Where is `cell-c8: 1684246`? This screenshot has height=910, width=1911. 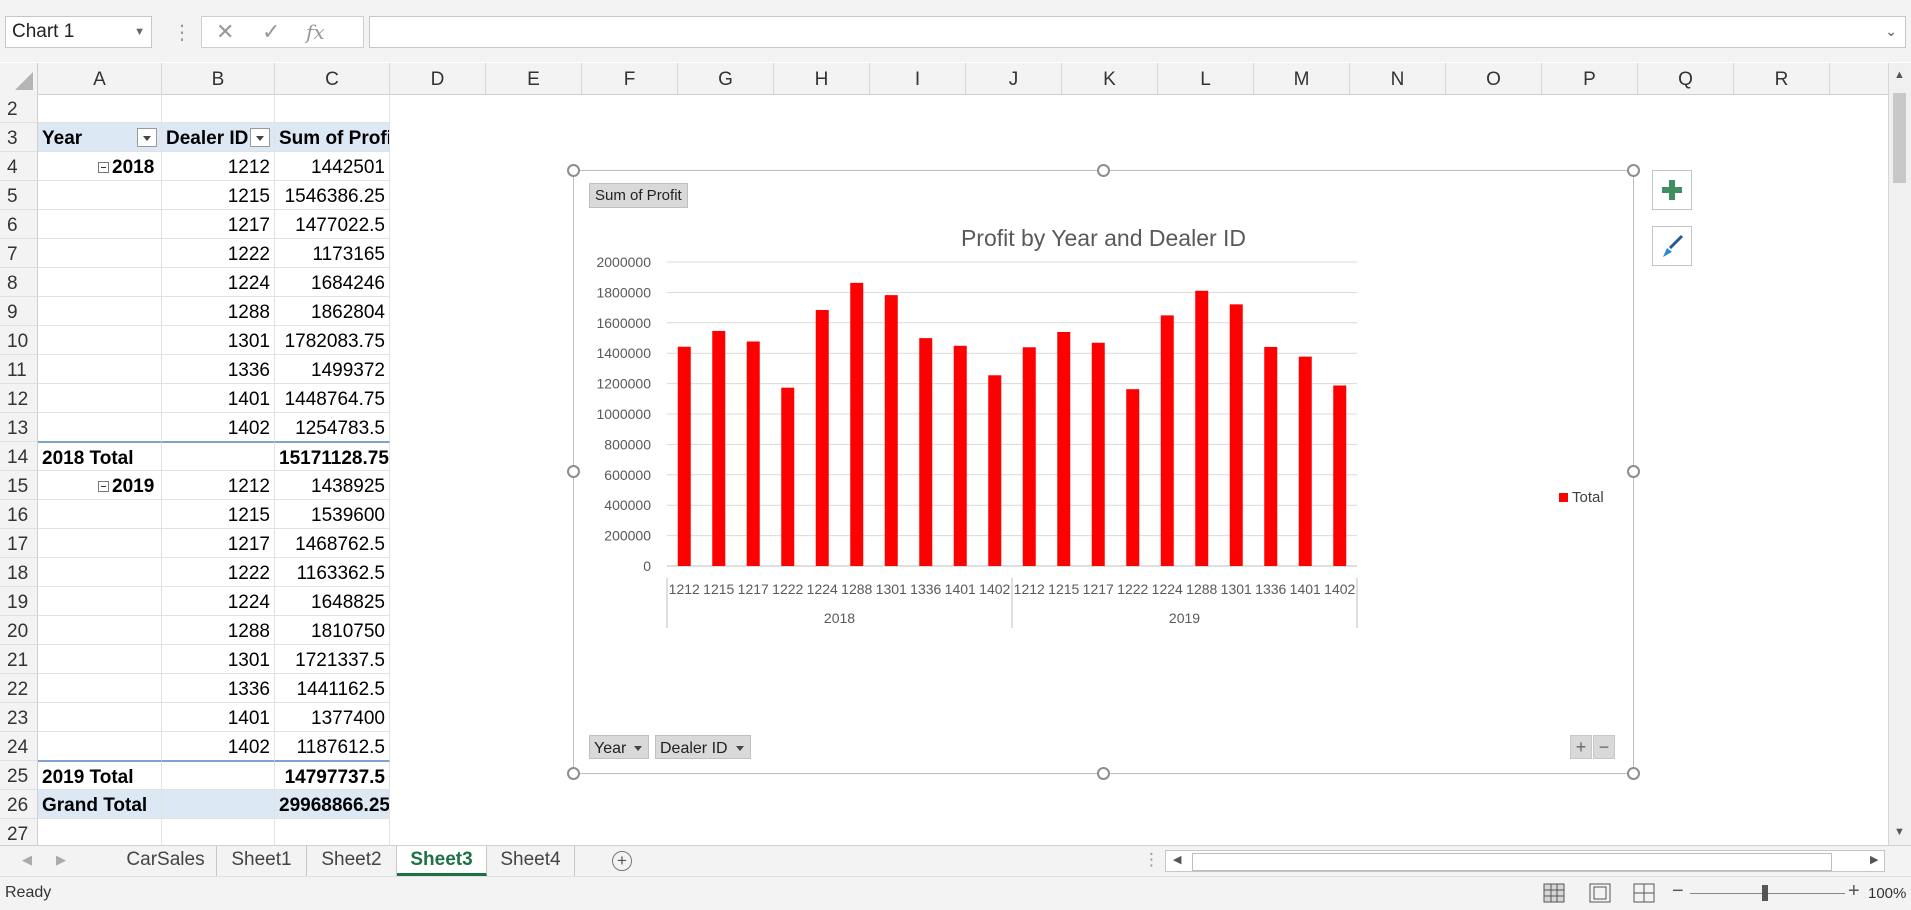 cell-c8: 1684246 is located at coordinates (332, 282).